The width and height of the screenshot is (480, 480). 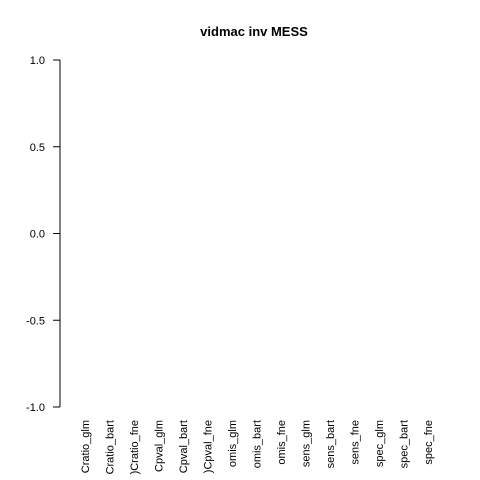 What do you see at coordinates (35, 408) in the screenshot?
I see `y-tick-label: -1.0` at bounding box center [35, 408].